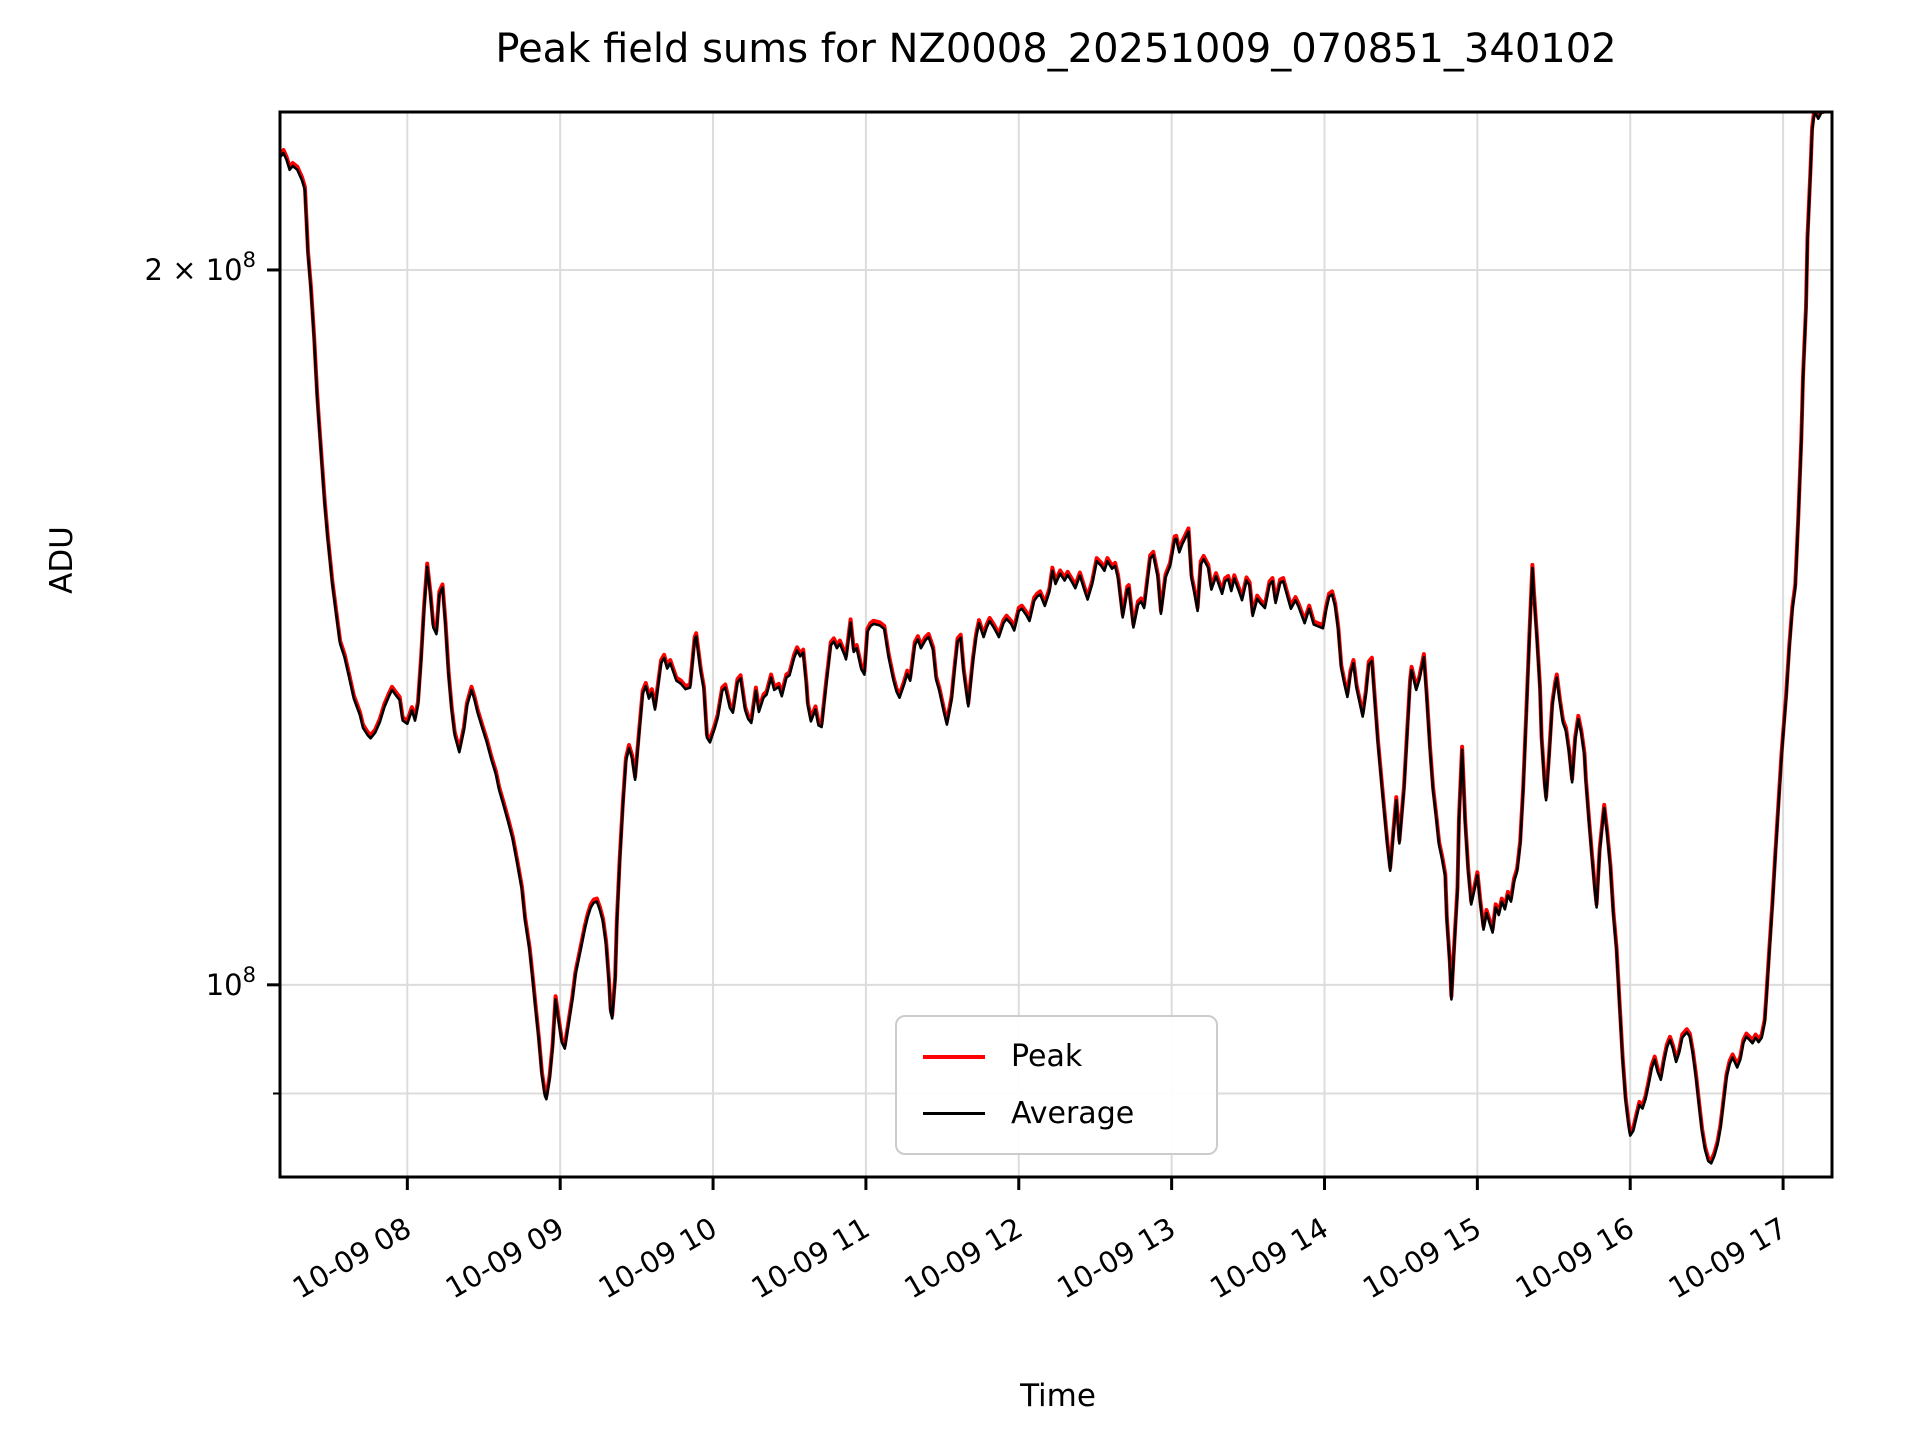 This screenshot has height=1440, width=1920. What do you see at coordinates (1058, 1396) in the screenshot?
I see `x-axis-label: Time` at bounding box center [1058, 1396].